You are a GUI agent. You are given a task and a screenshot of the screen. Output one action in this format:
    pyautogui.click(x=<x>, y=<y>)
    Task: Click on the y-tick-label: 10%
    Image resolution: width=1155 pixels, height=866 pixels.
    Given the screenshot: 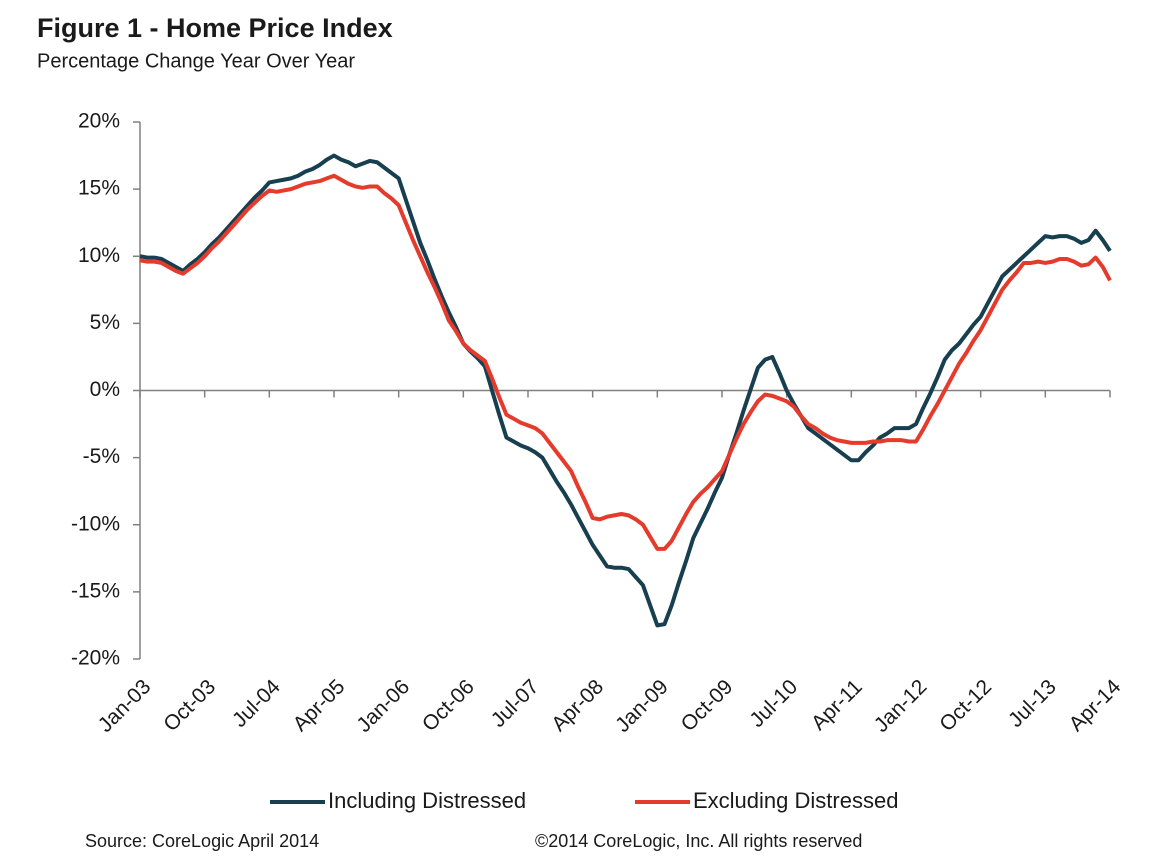 What is the action you would take?
    pyautogui.click(x=99, y=255)
    